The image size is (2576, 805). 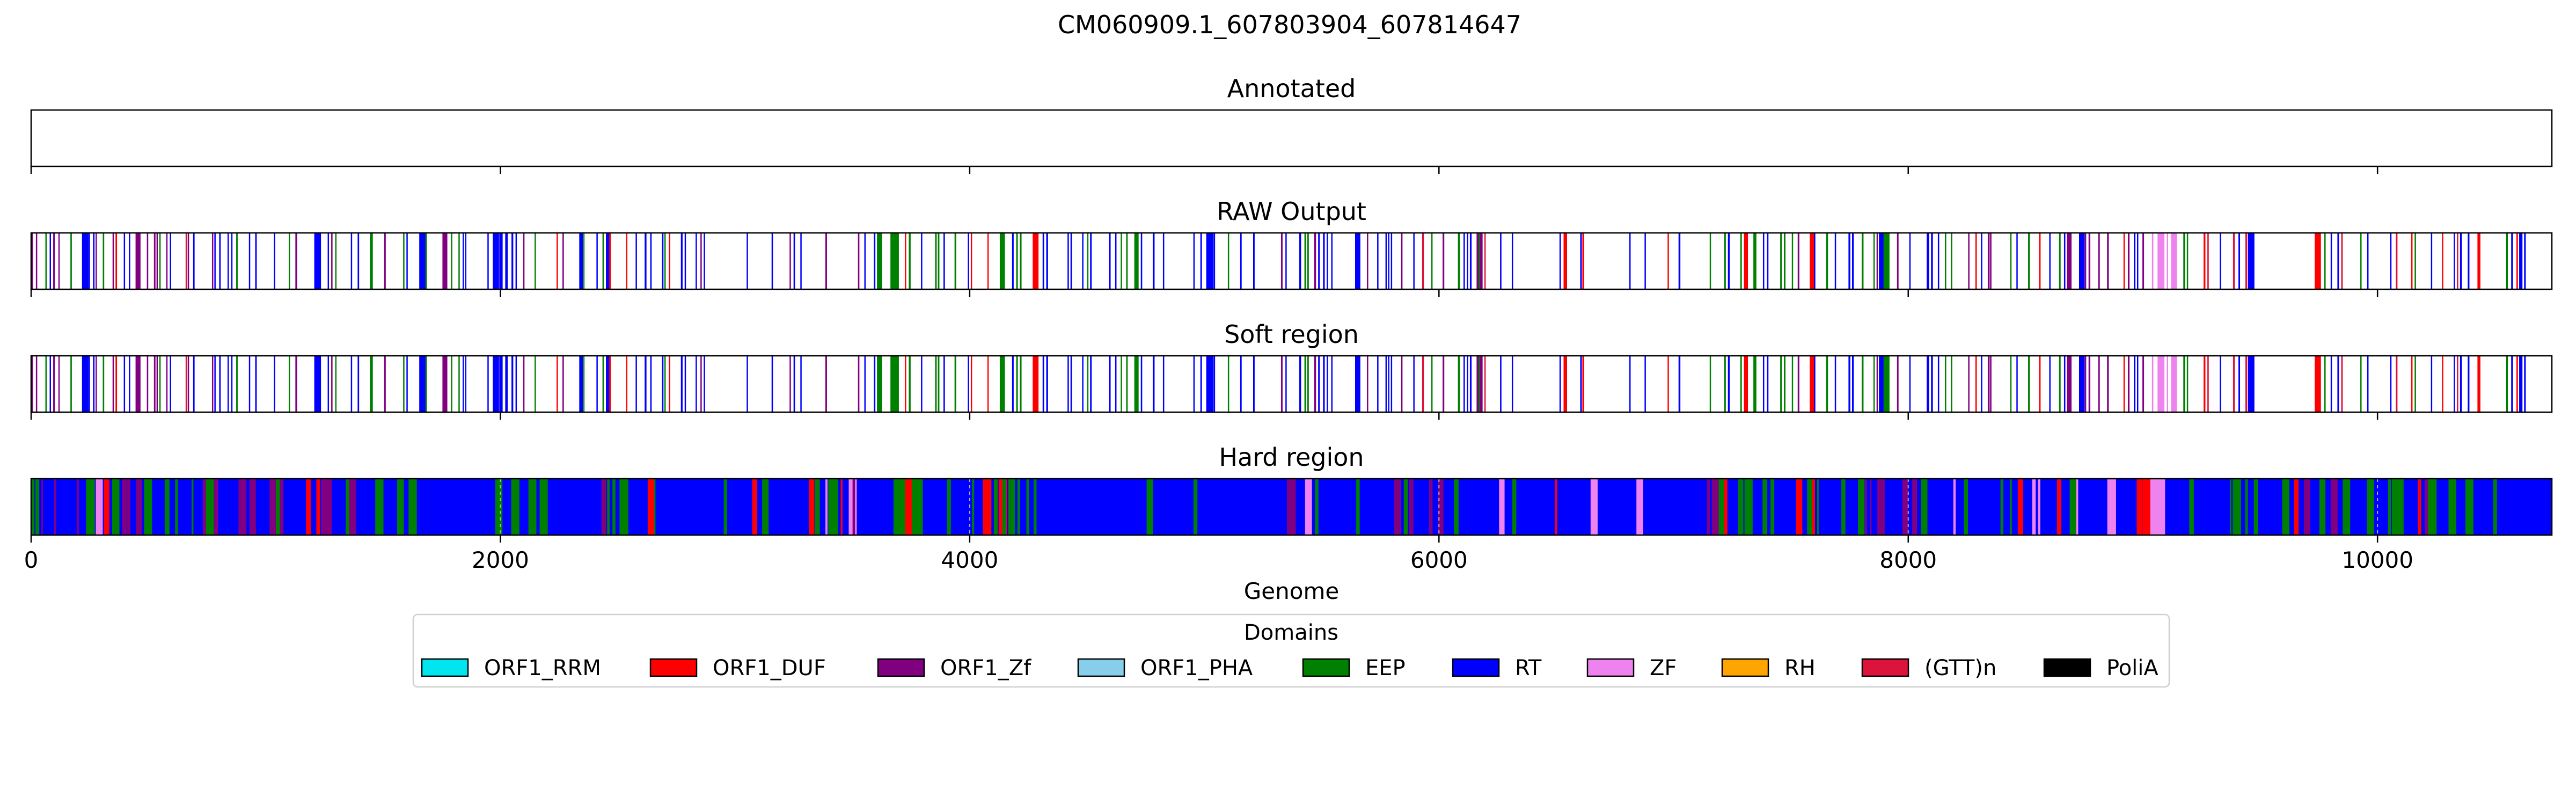 What do you see at coordinates (1354, 668) in the screenshot?
I see `legend-item: EEP` at bounding box center [1354, 668].